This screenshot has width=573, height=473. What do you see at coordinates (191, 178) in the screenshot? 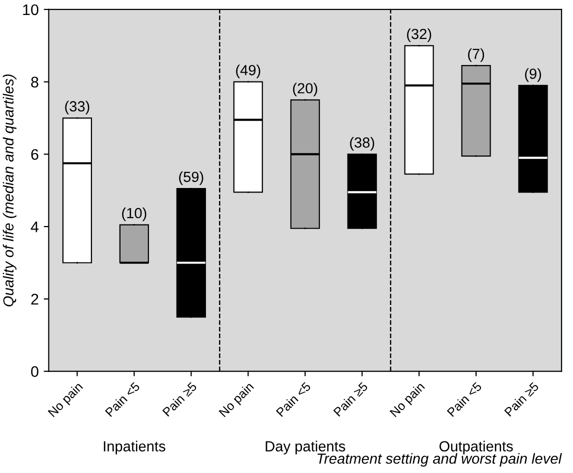
I see `annotation: (59)` at bounding box center [191, 178].